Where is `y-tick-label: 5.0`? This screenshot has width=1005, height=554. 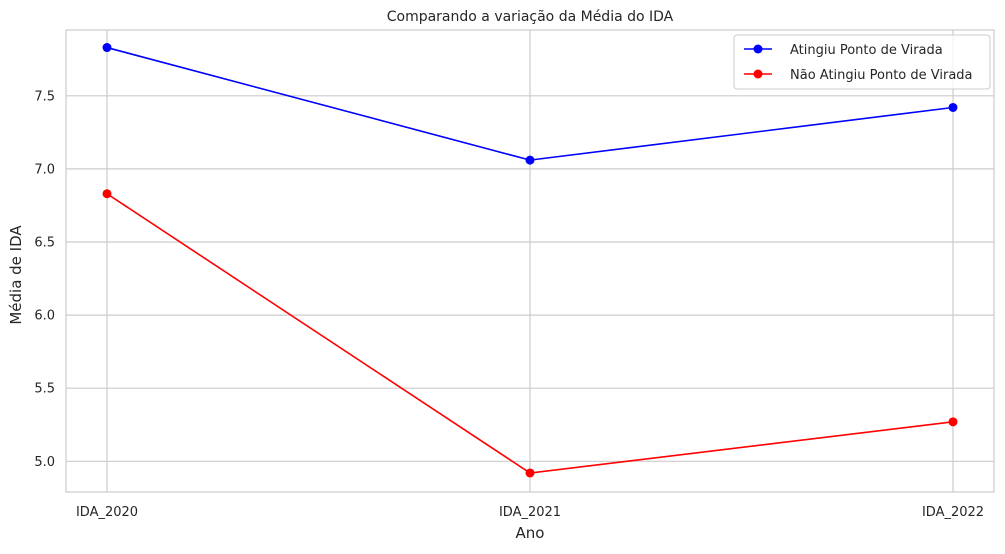
y-tick-label: 5.0 is located at coordinates (44, 462).